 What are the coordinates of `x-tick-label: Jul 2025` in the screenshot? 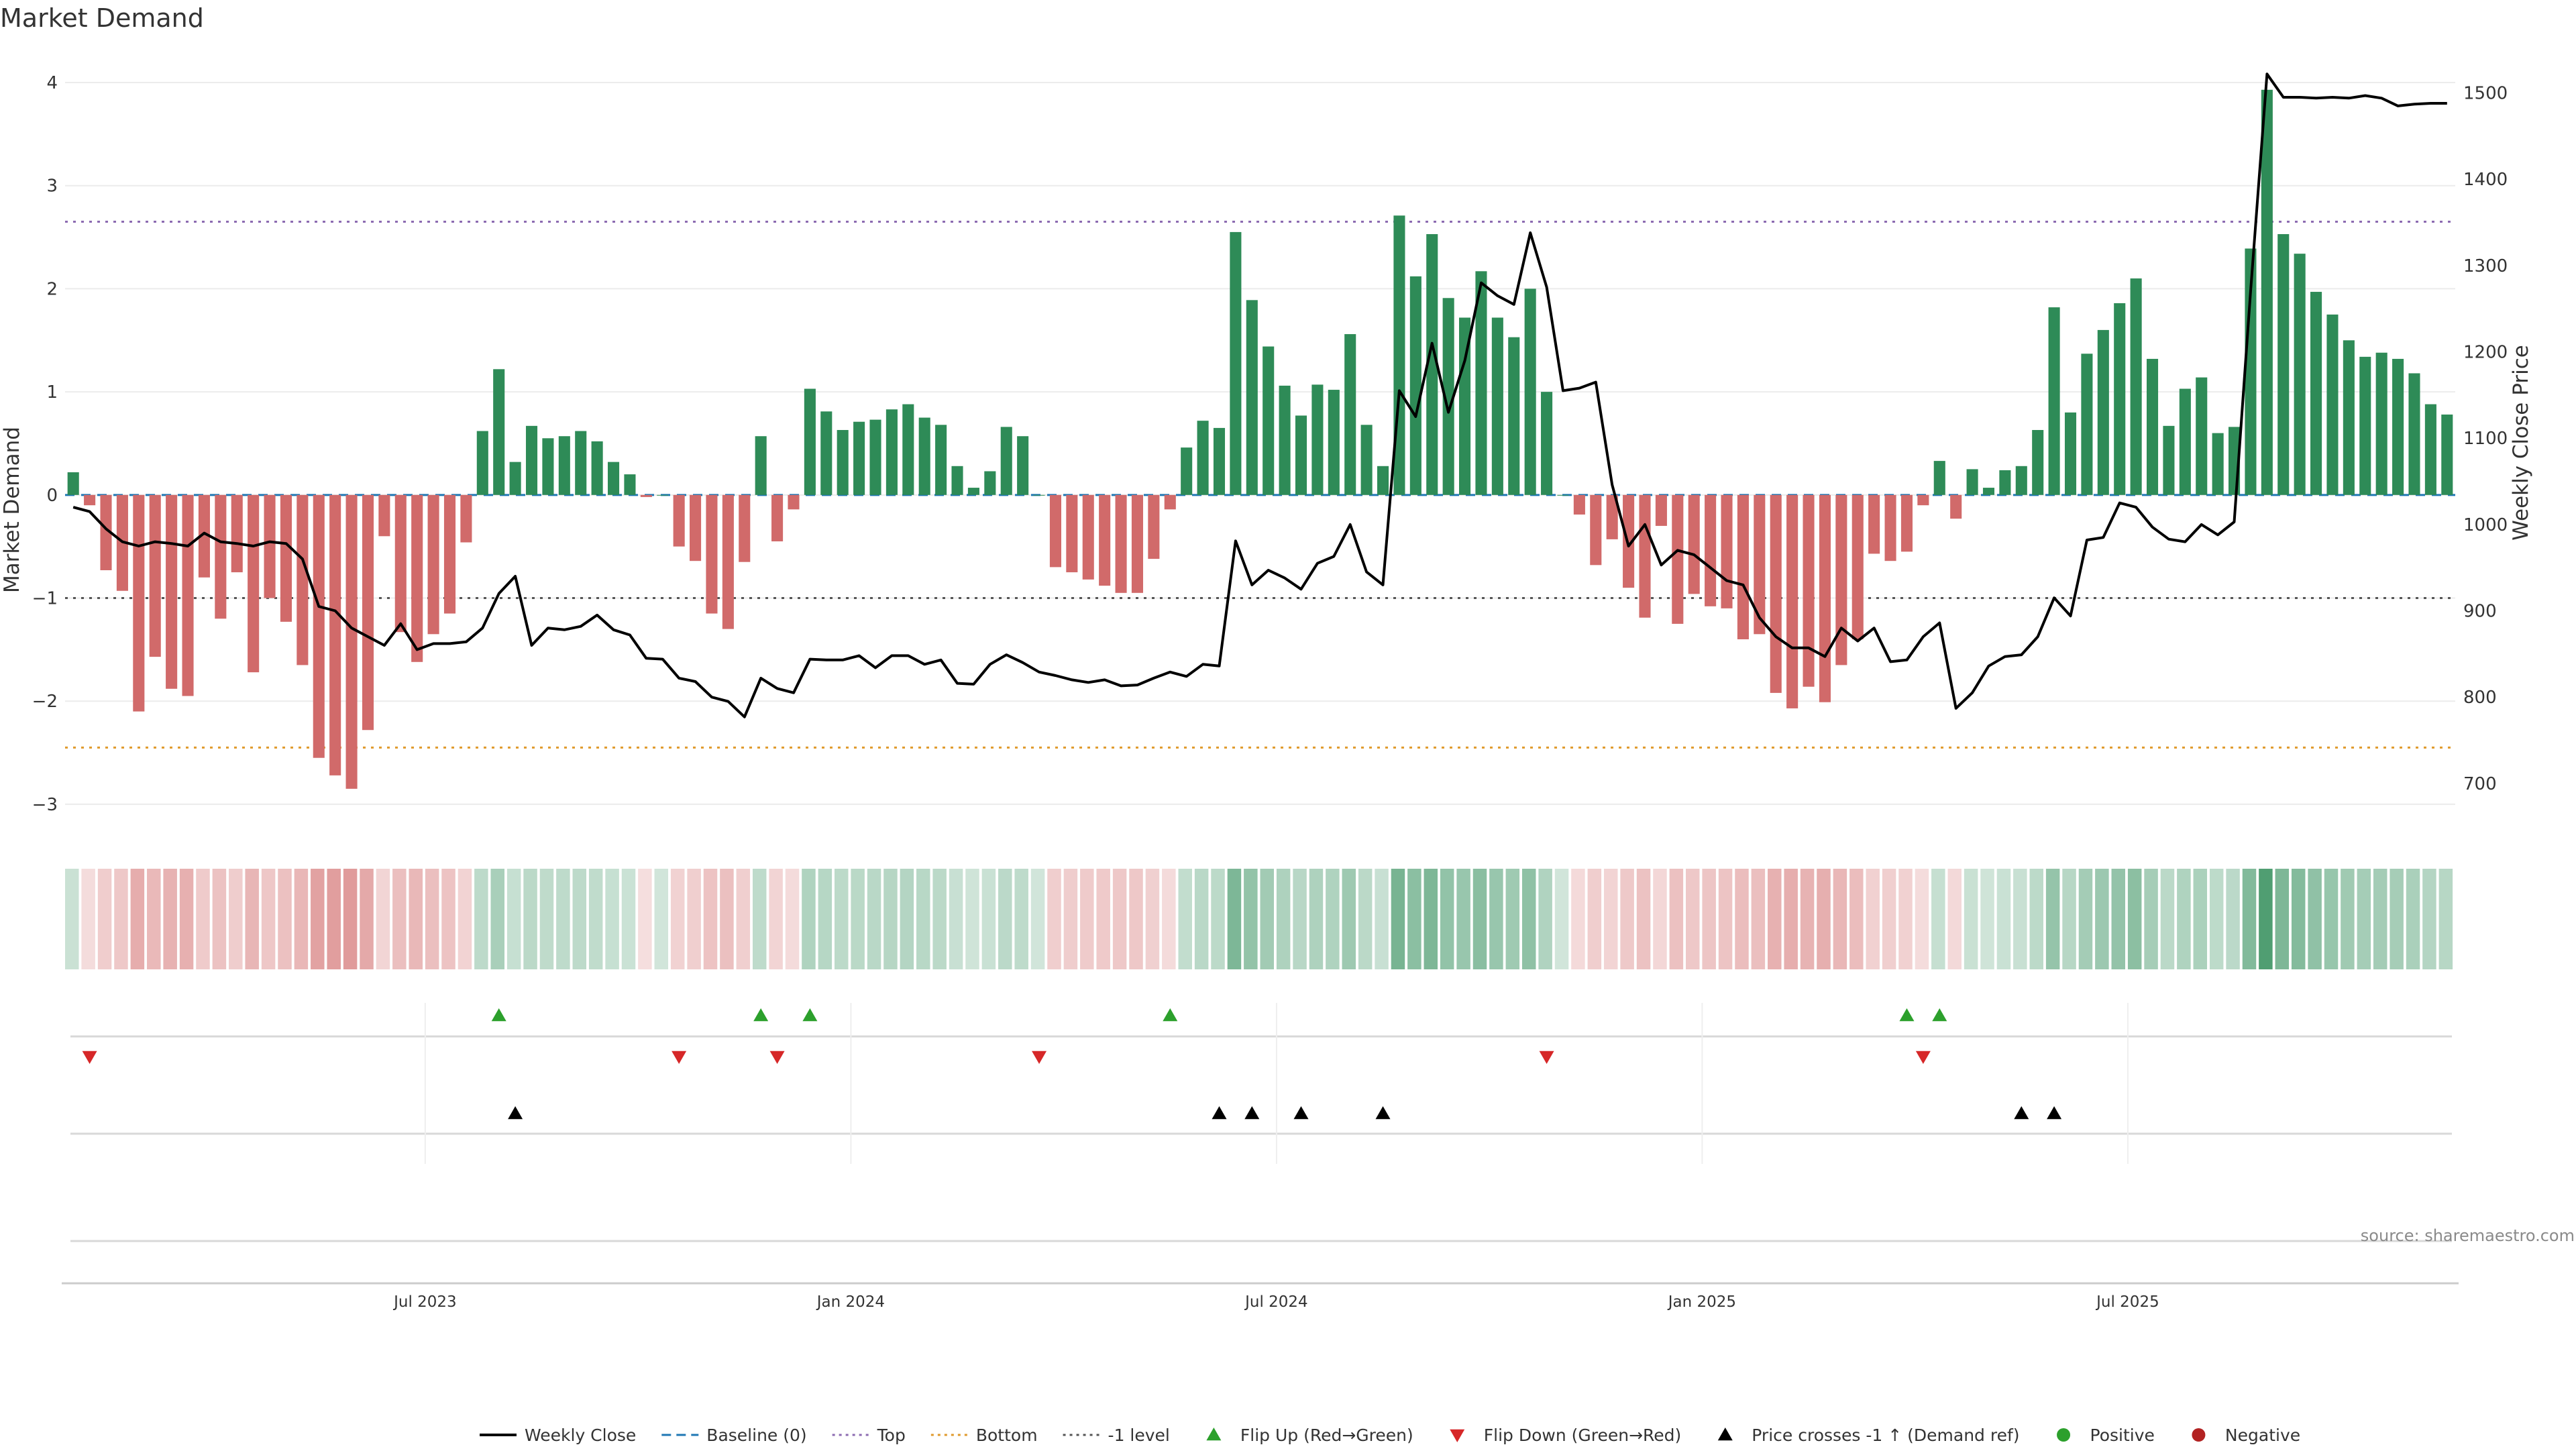 It's located at (2127, 1302).